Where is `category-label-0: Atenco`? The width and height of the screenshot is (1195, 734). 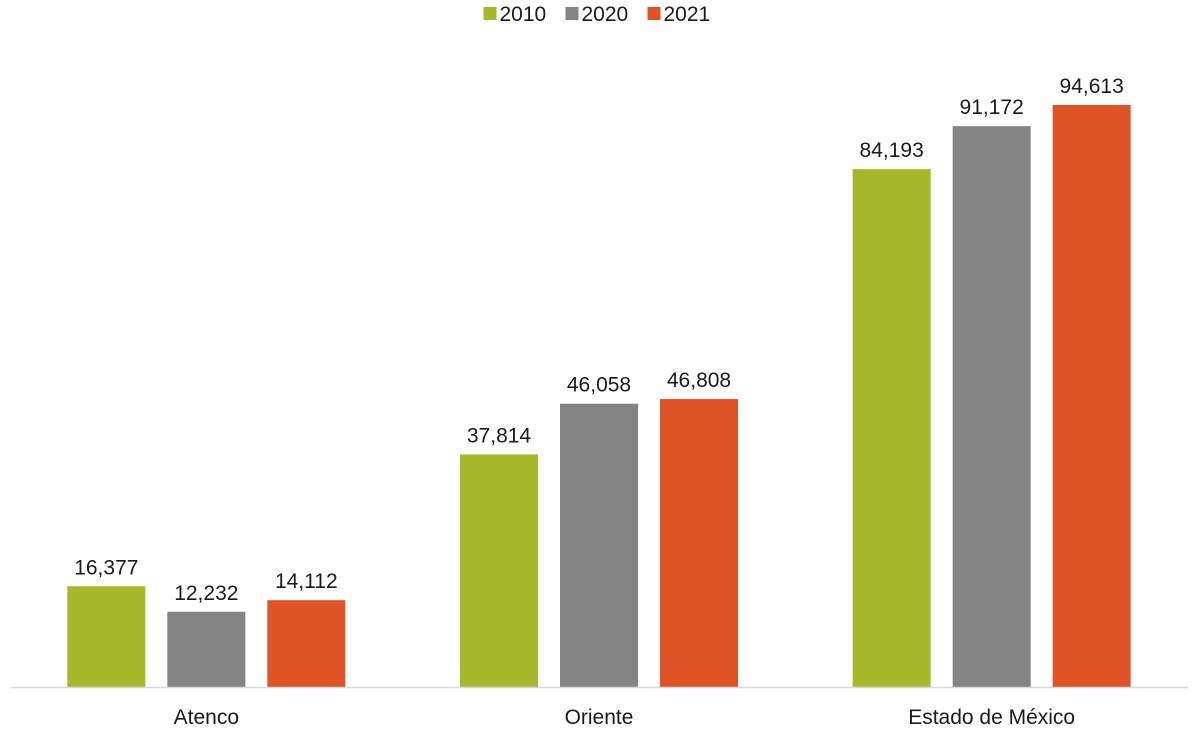 category-label-0: Atenco is located at coordinates (206, 717).